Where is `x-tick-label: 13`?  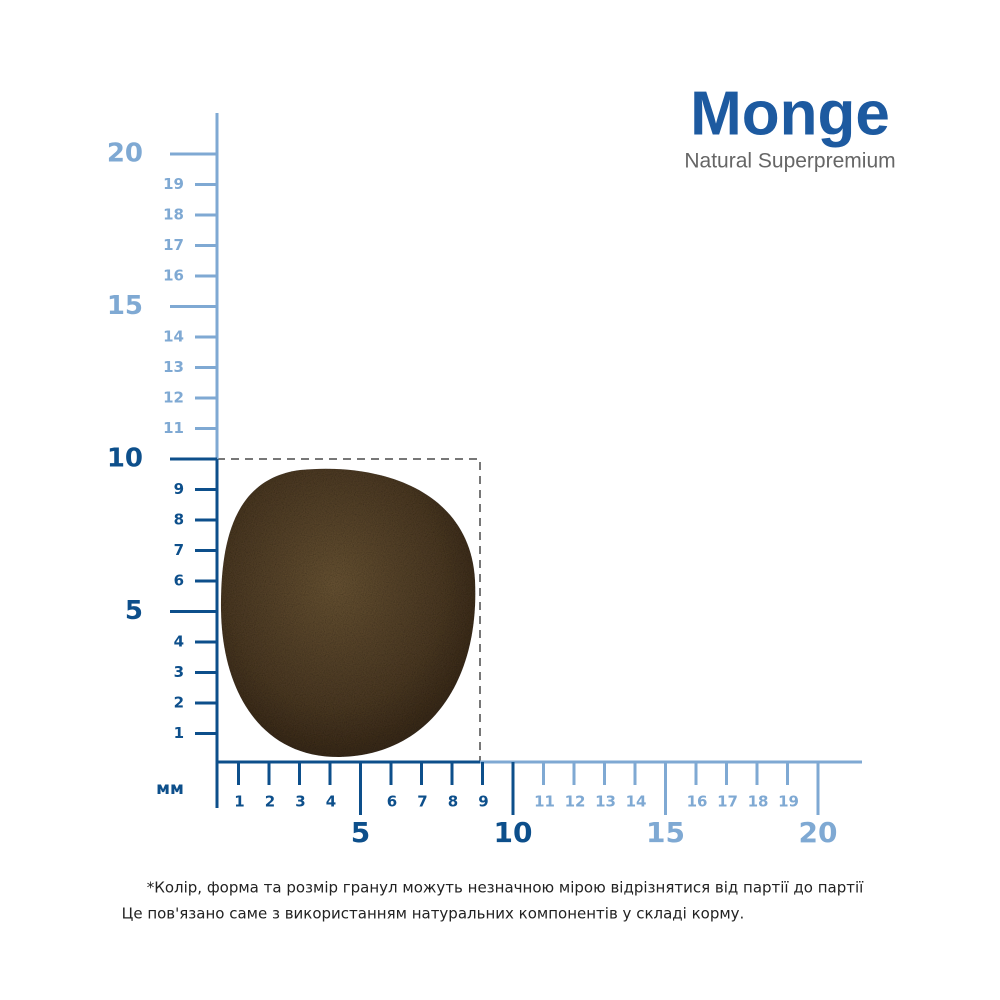
x-tick-label: 13 is located at coordinates (605, 802).